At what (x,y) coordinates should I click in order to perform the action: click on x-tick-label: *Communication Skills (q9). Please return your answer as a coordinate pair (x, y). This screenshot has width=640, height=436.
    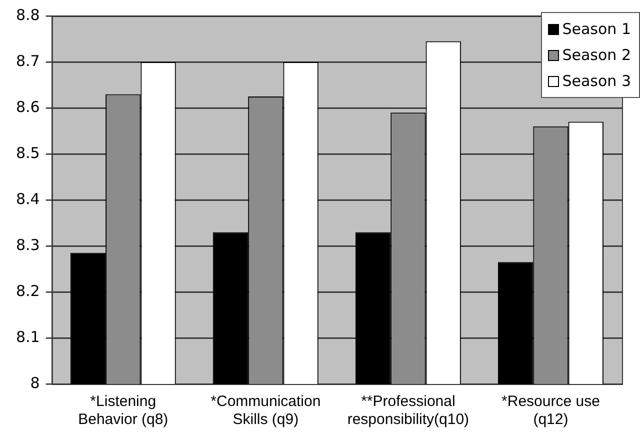
    Looking at the image, I should click on (265, 410).